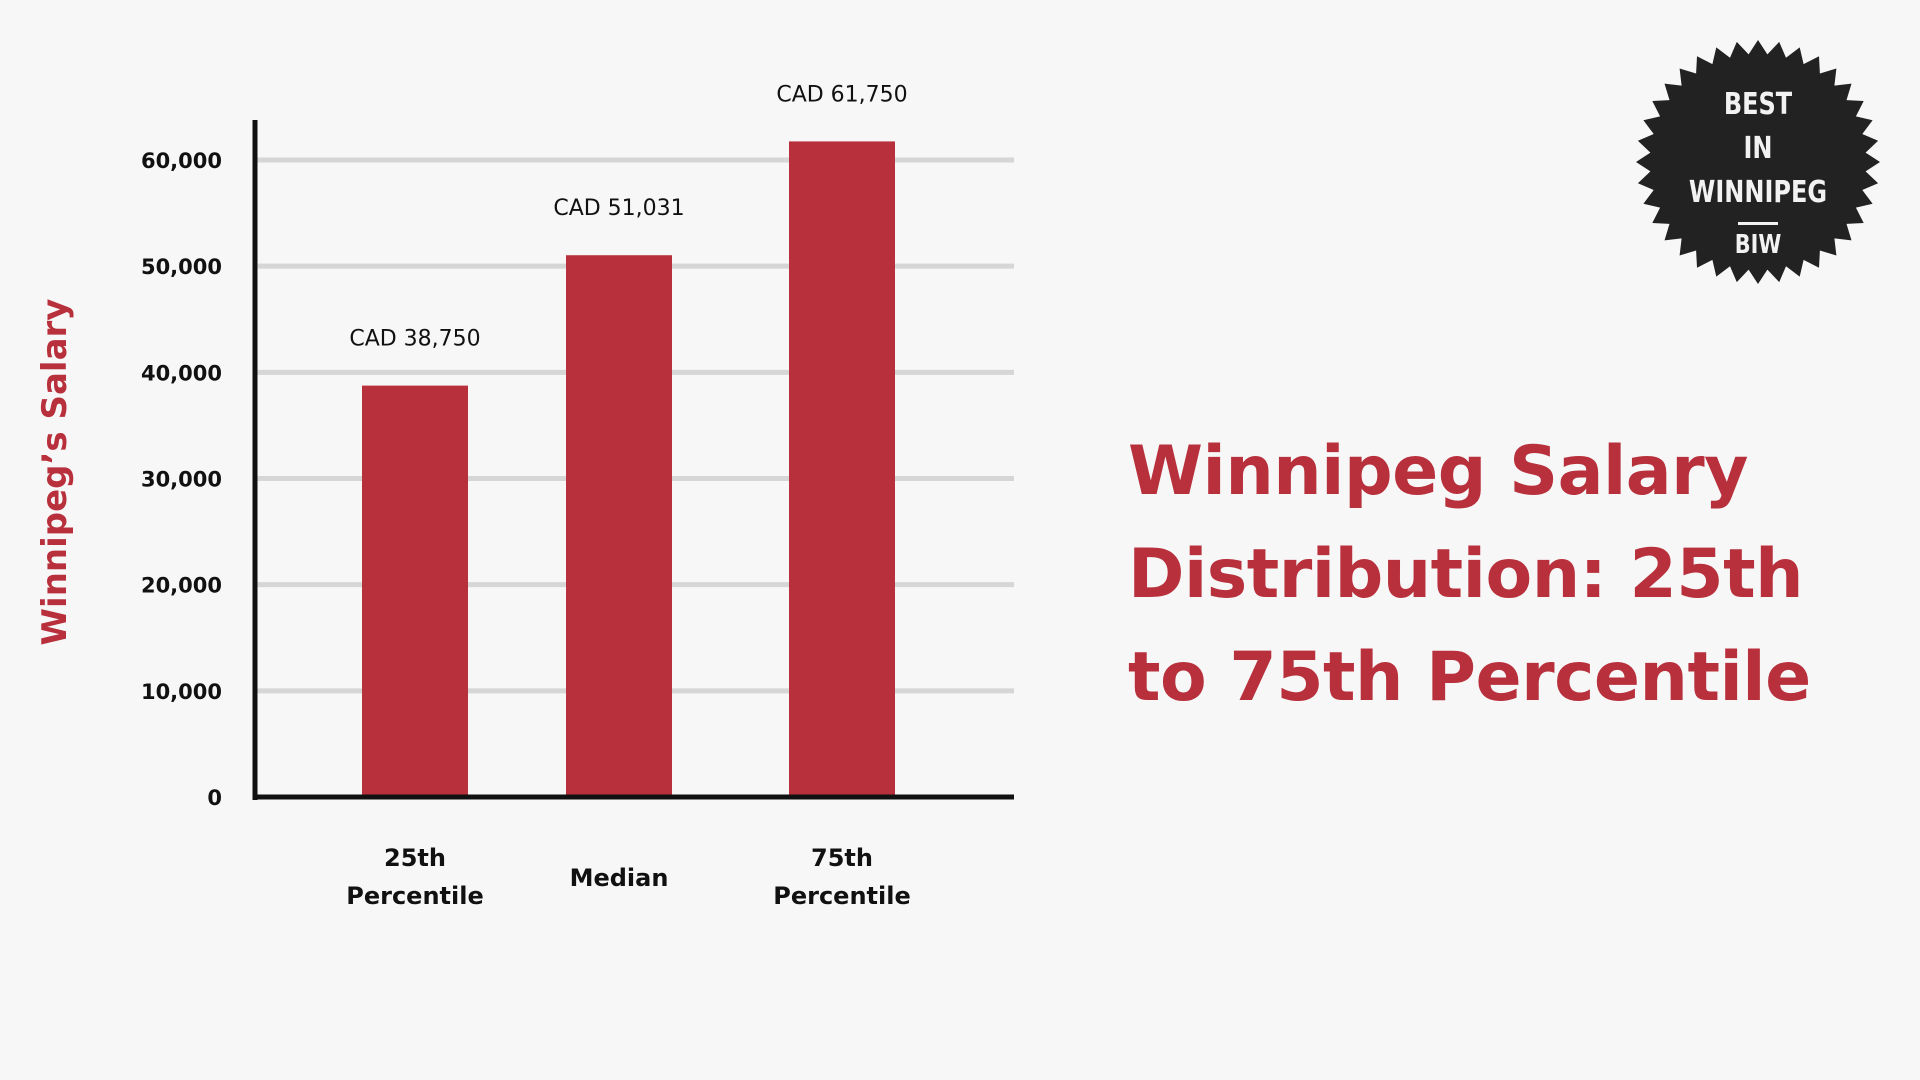 The image size is (1920, 1080). I want to click on x-tick-label: 75th, so click(842, 858).